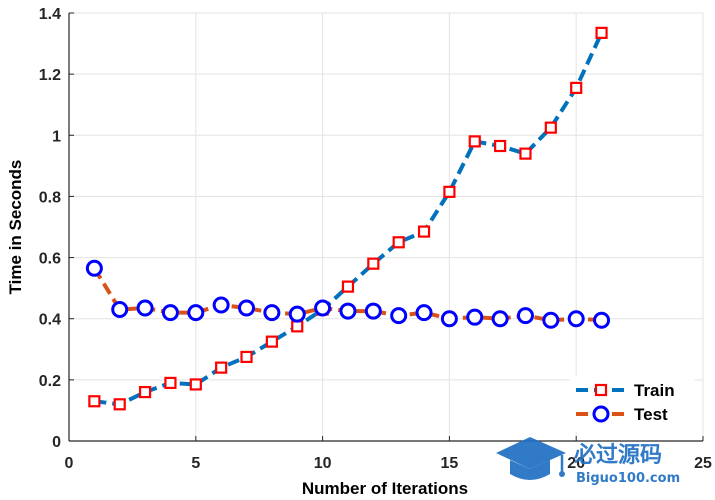  What do you see at coordinates (50, 259) in the screenshot?
I see `y-tick-label: 0.6` at bounding box center [50, 259].